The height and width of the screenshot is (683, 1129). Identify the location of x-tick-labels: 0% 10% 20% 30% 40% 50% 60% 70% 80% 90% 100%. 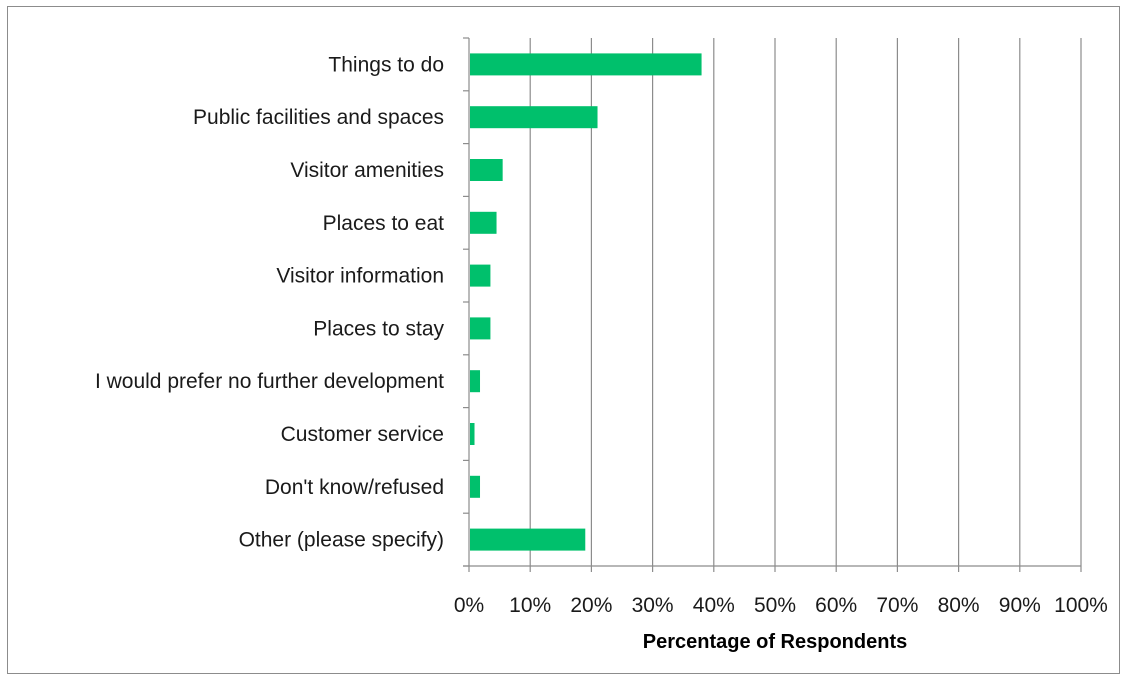
(781, 605).